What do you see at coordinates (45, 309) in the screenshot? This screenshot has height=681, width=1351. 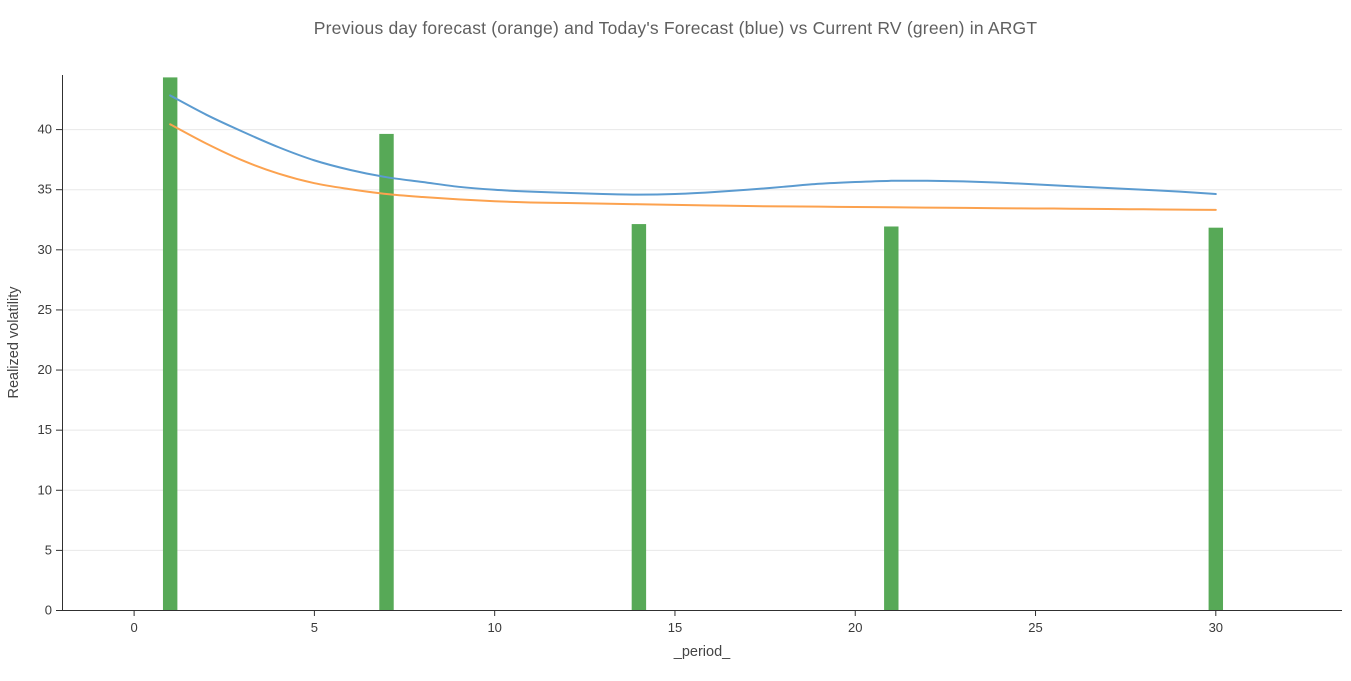 I see `y-tick-label: 25` at bounding box center [45, 309].